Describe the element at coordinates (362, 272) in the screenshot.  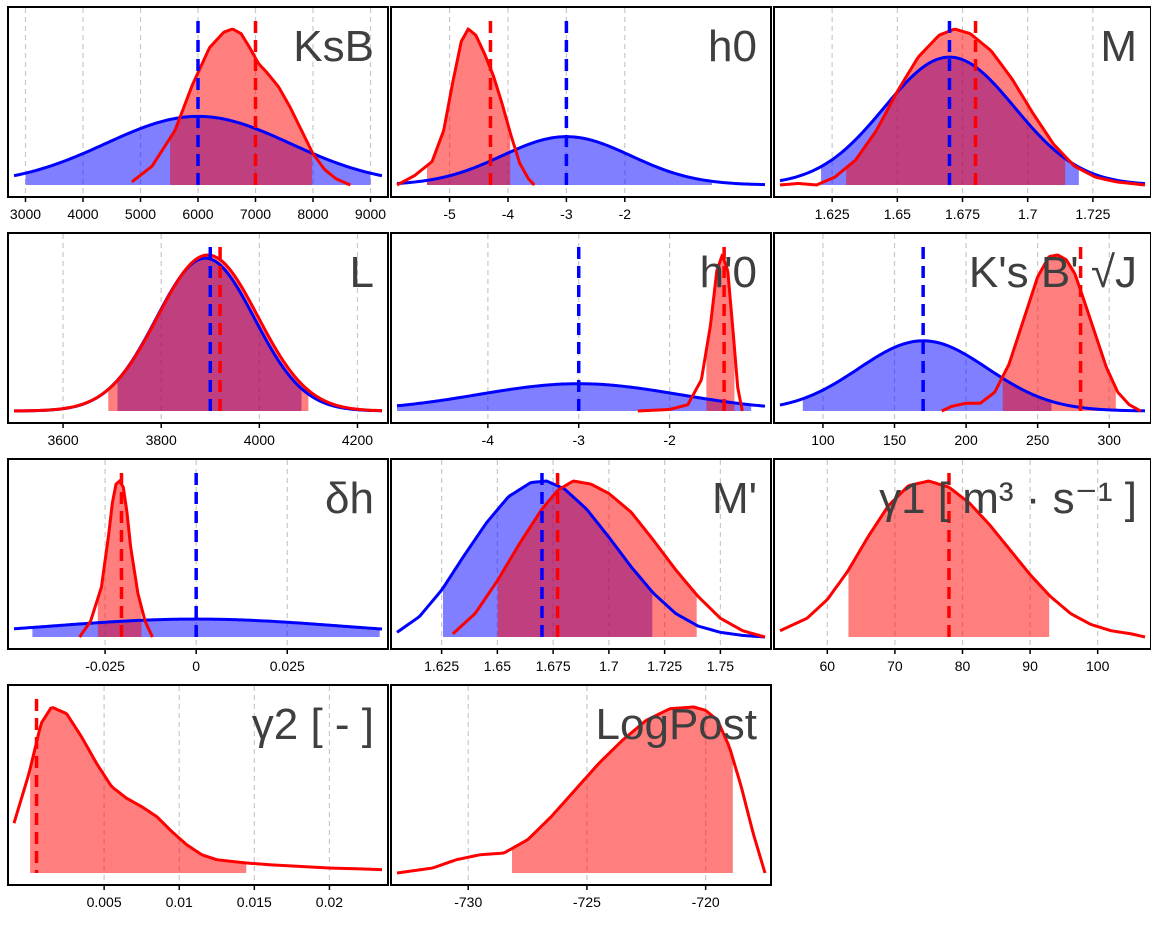
I see `panel-title: L` at that location.